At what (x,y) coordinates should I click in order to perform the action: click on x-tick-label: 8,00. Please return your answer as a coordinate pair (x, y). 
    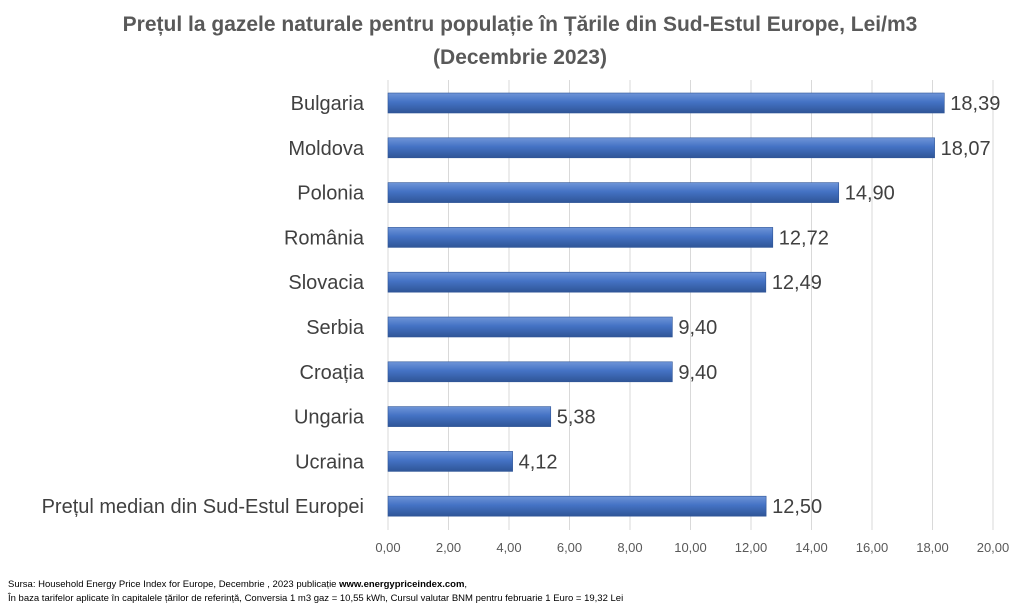
    Looking at the image, I should click on (629, 547).